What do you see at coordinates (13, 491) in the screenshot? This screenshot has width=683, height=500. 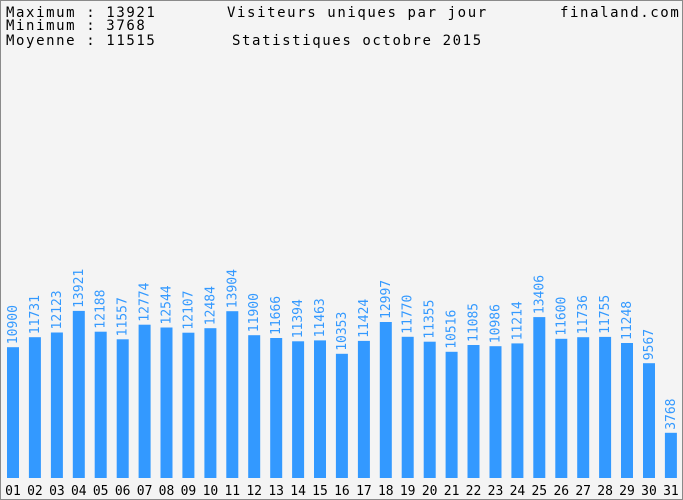 I see `day-label-01: 01` at bounding box center [13, 491].